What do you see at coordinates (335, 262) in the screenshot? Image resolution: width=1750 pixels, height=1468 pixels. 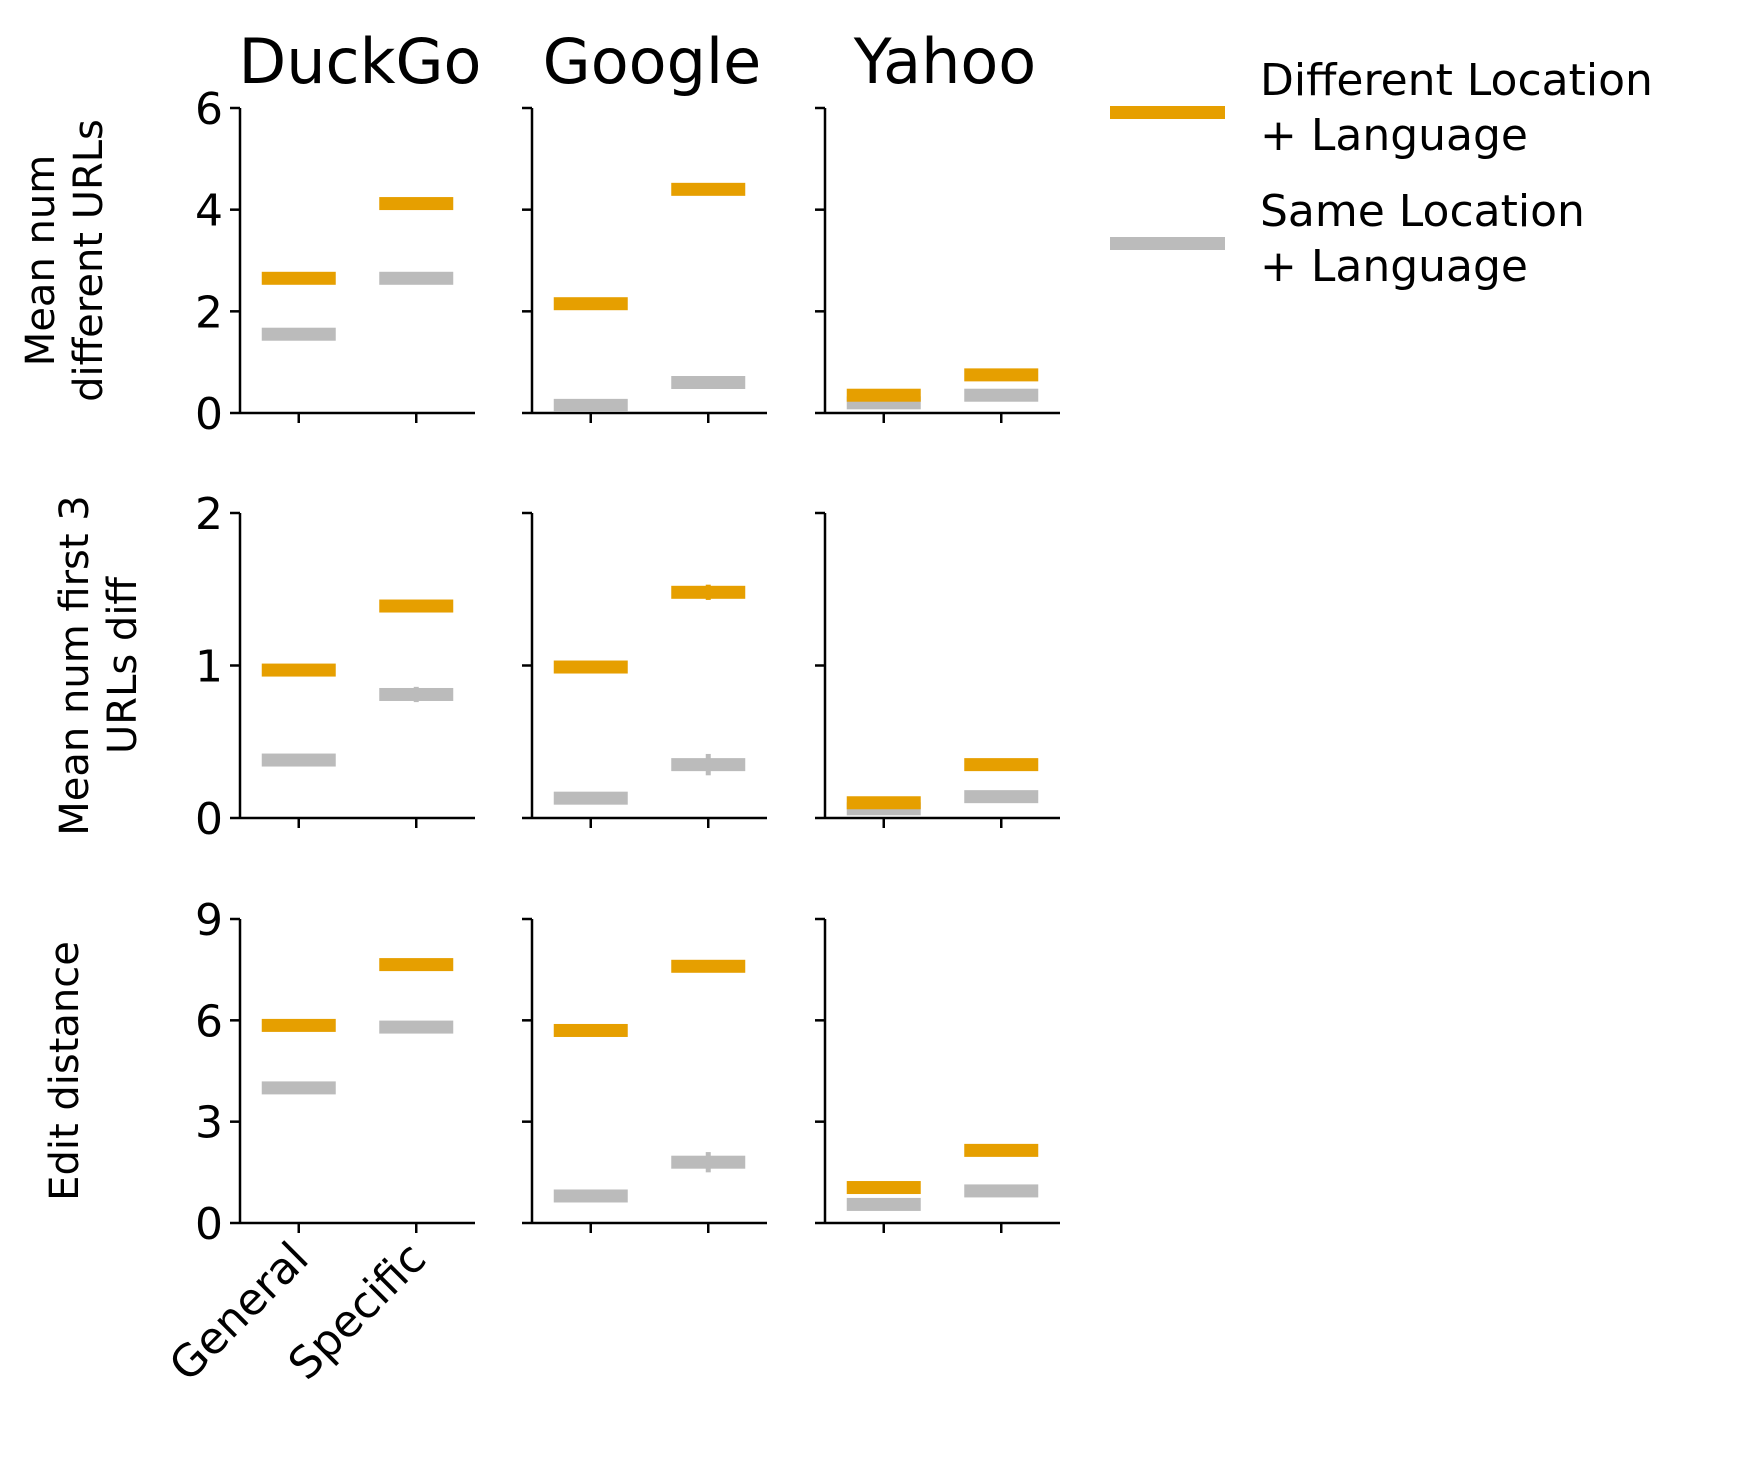 I see `panel-duckgo-row-1: 0 2 4 6` at bounding box center [335, 262].